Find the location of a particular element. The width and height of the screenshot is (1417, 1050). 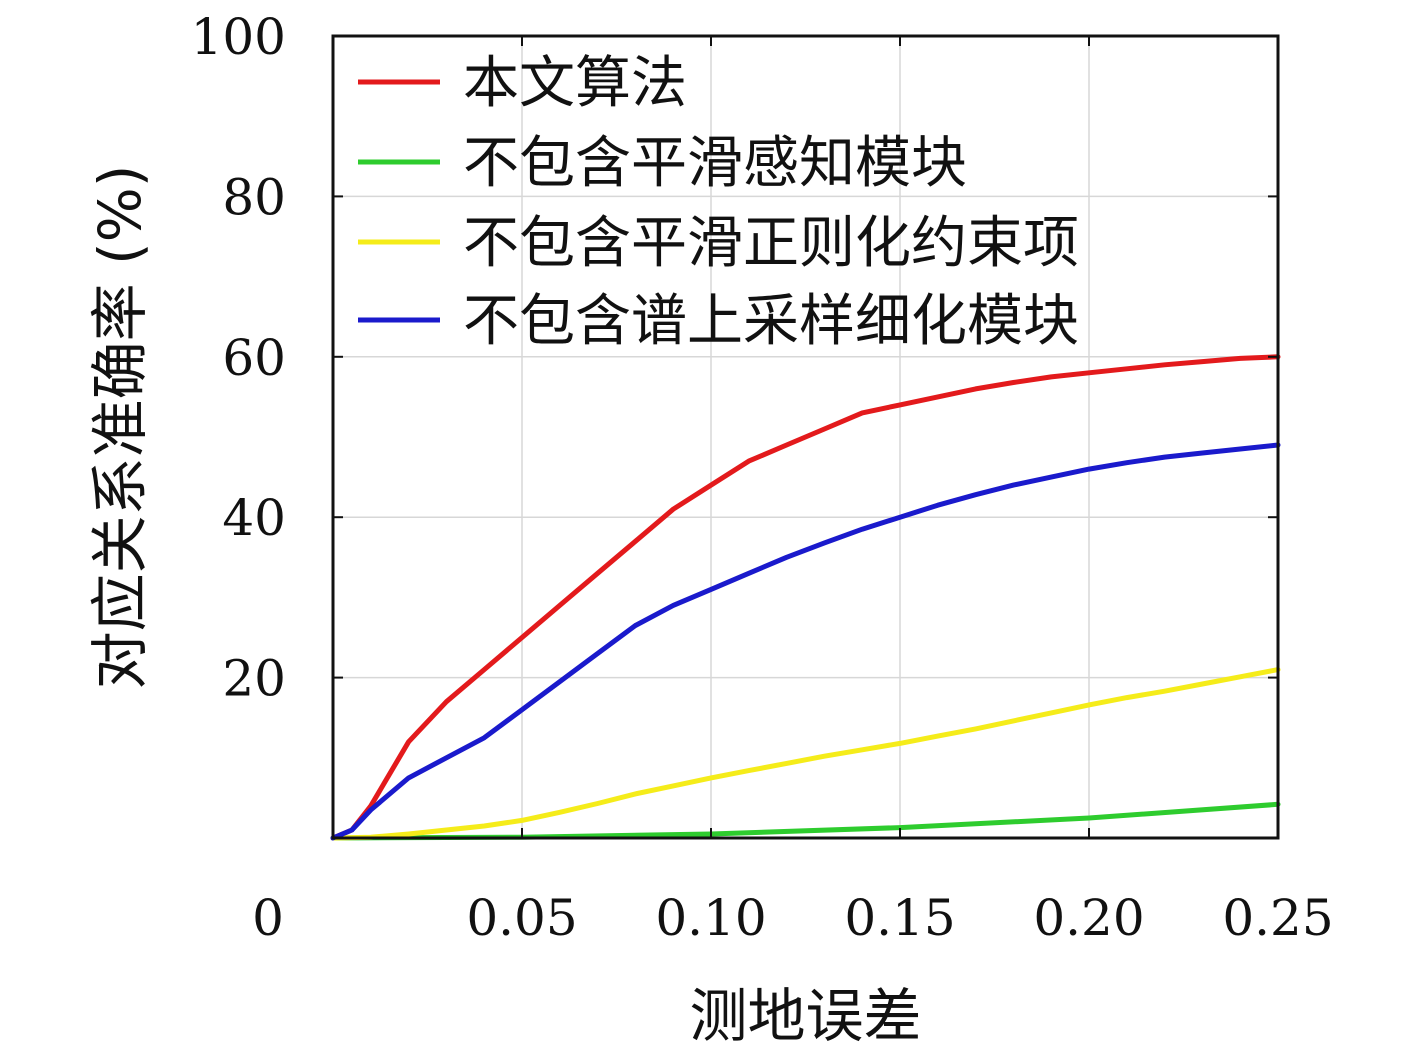

legend: 本文算法 不包含平滑感知模块 不包含平滑正则化约束项 不包含谱上采样细化模块 is located at coordinates (718, 202).